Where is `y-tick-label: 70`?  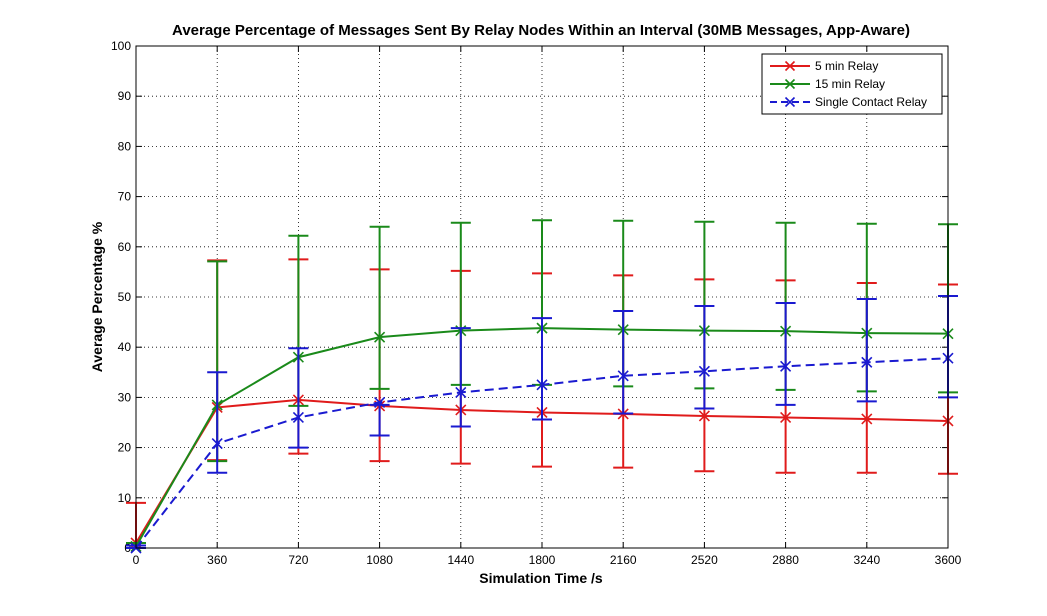 y-tick-label: 70 is located at coordinates (125, 197).